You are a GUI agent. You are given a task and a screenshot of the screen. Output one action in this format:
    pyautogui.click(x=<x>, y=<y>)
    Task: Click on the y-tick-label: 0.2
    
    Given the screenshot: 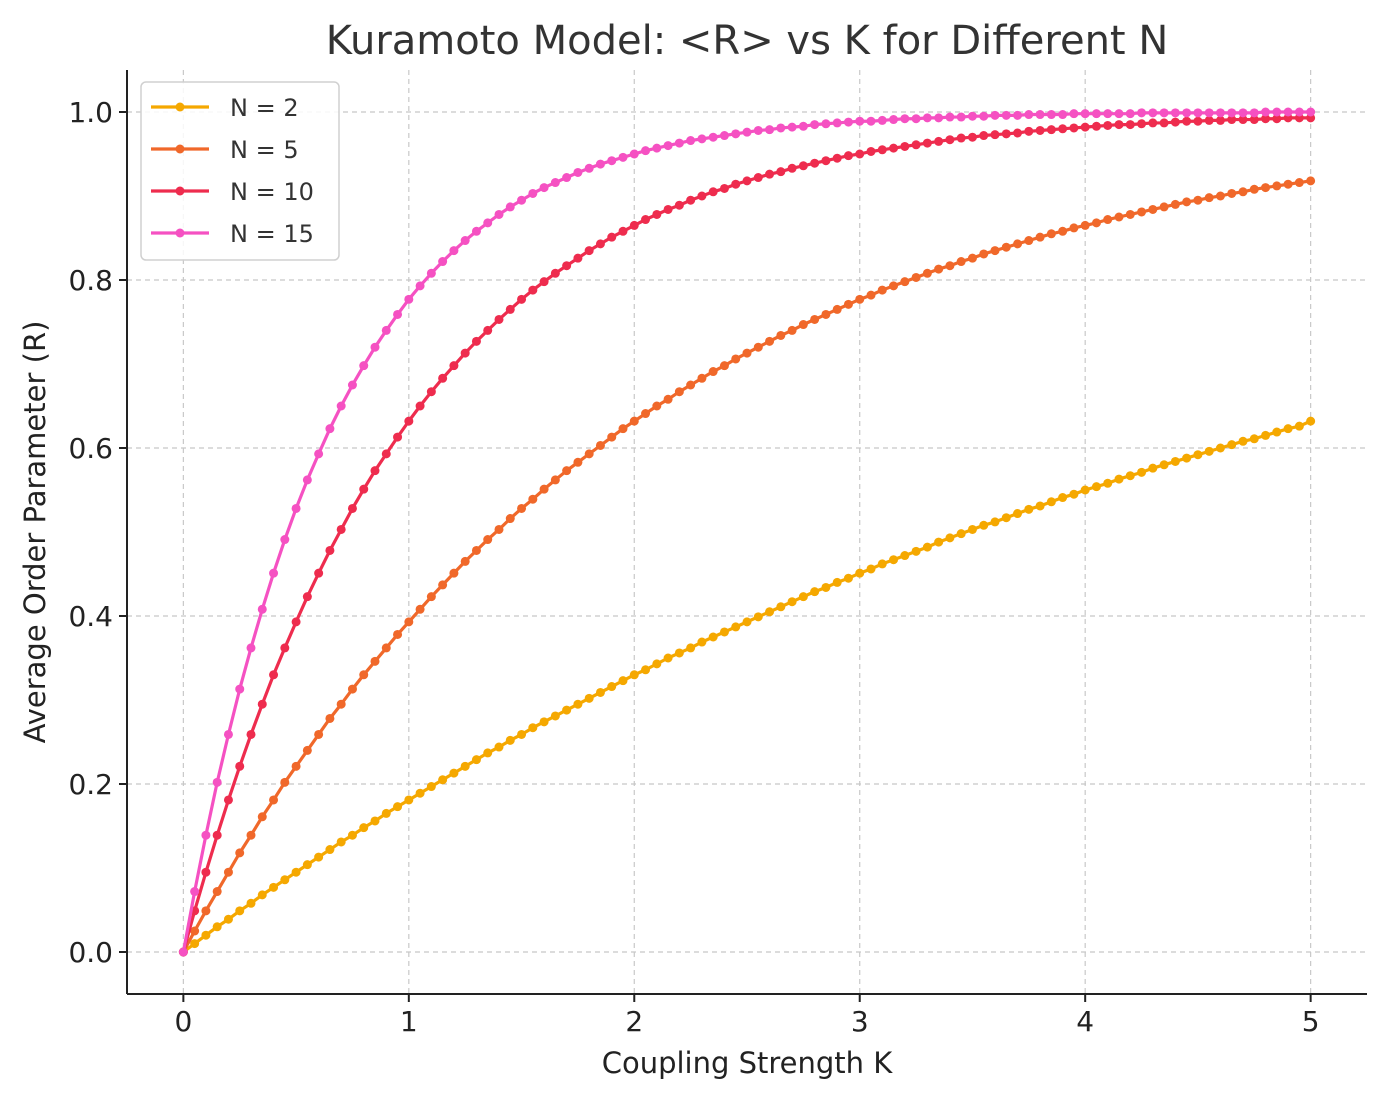 What is the action you would take?
    pyautogui.click(x=90, y=784)
    